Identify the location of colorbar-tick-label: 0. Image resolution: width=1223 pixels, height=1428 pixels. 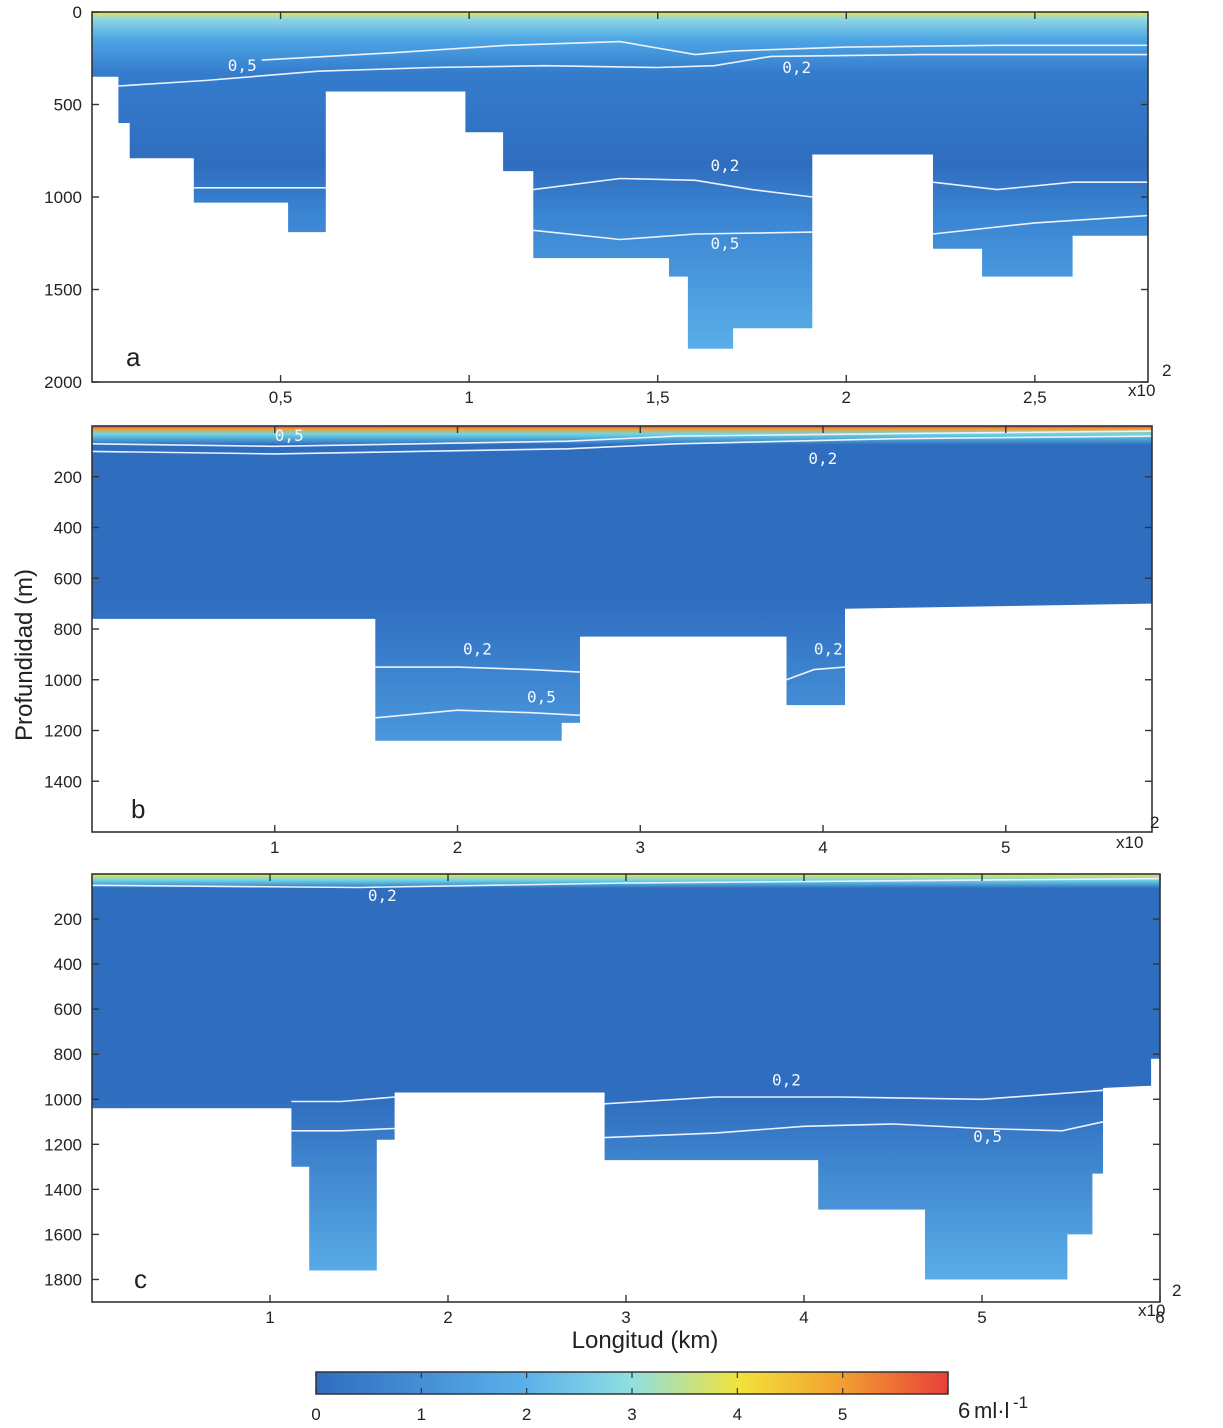
(315, 1414).